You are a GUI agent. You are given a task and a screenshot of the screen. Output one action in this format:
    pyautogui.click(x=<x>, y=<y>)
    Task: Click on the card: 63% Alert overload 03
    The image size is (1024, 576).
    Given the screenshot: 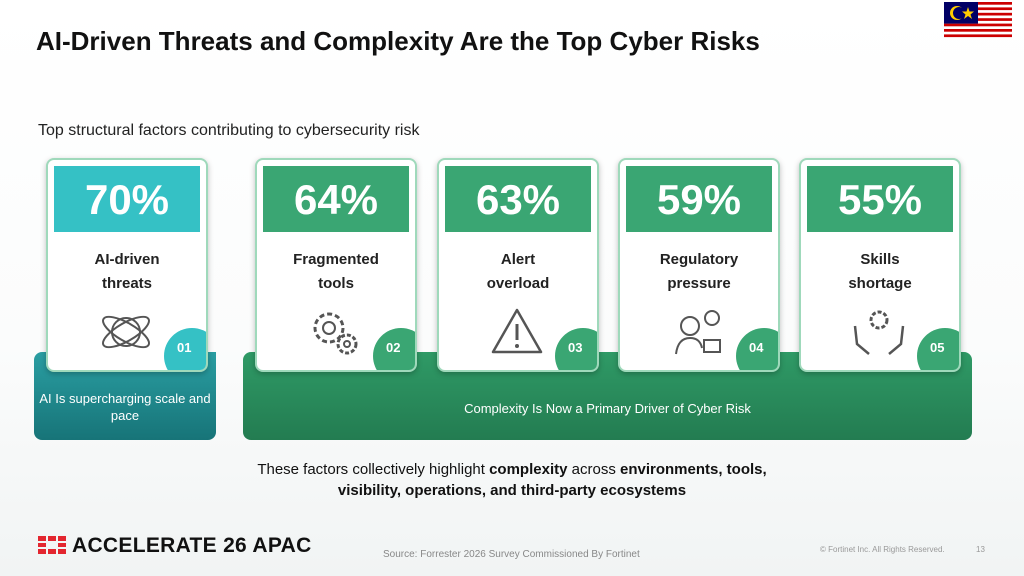 What is the action you would take?
    pyautogui.click(x=518, y=265)
    